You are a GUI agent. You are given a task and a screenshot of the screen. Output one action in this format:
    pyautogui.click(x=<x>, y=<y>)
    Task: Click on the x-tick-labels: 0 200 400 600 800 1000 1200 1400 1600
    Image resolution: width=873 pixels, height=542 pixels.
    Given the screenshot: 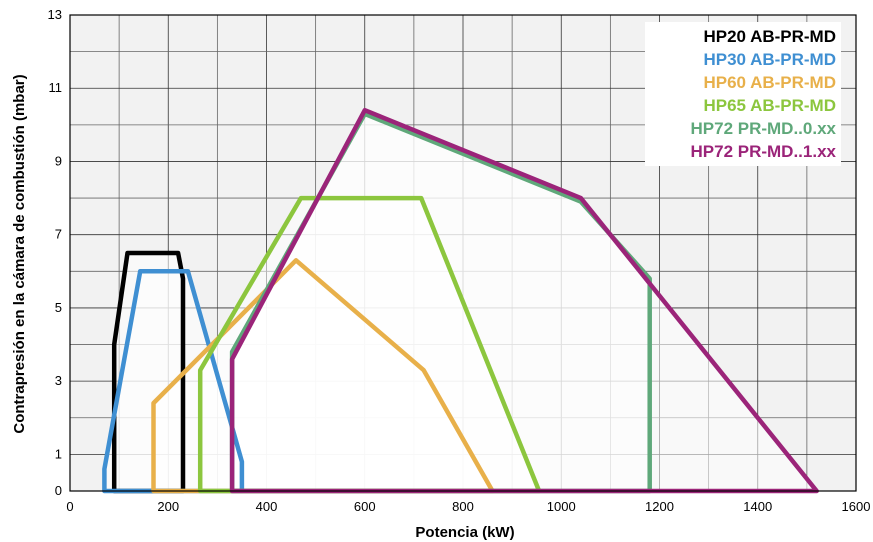 What is the action you would take?
    pyautogui.click(x=468, y=506)
    